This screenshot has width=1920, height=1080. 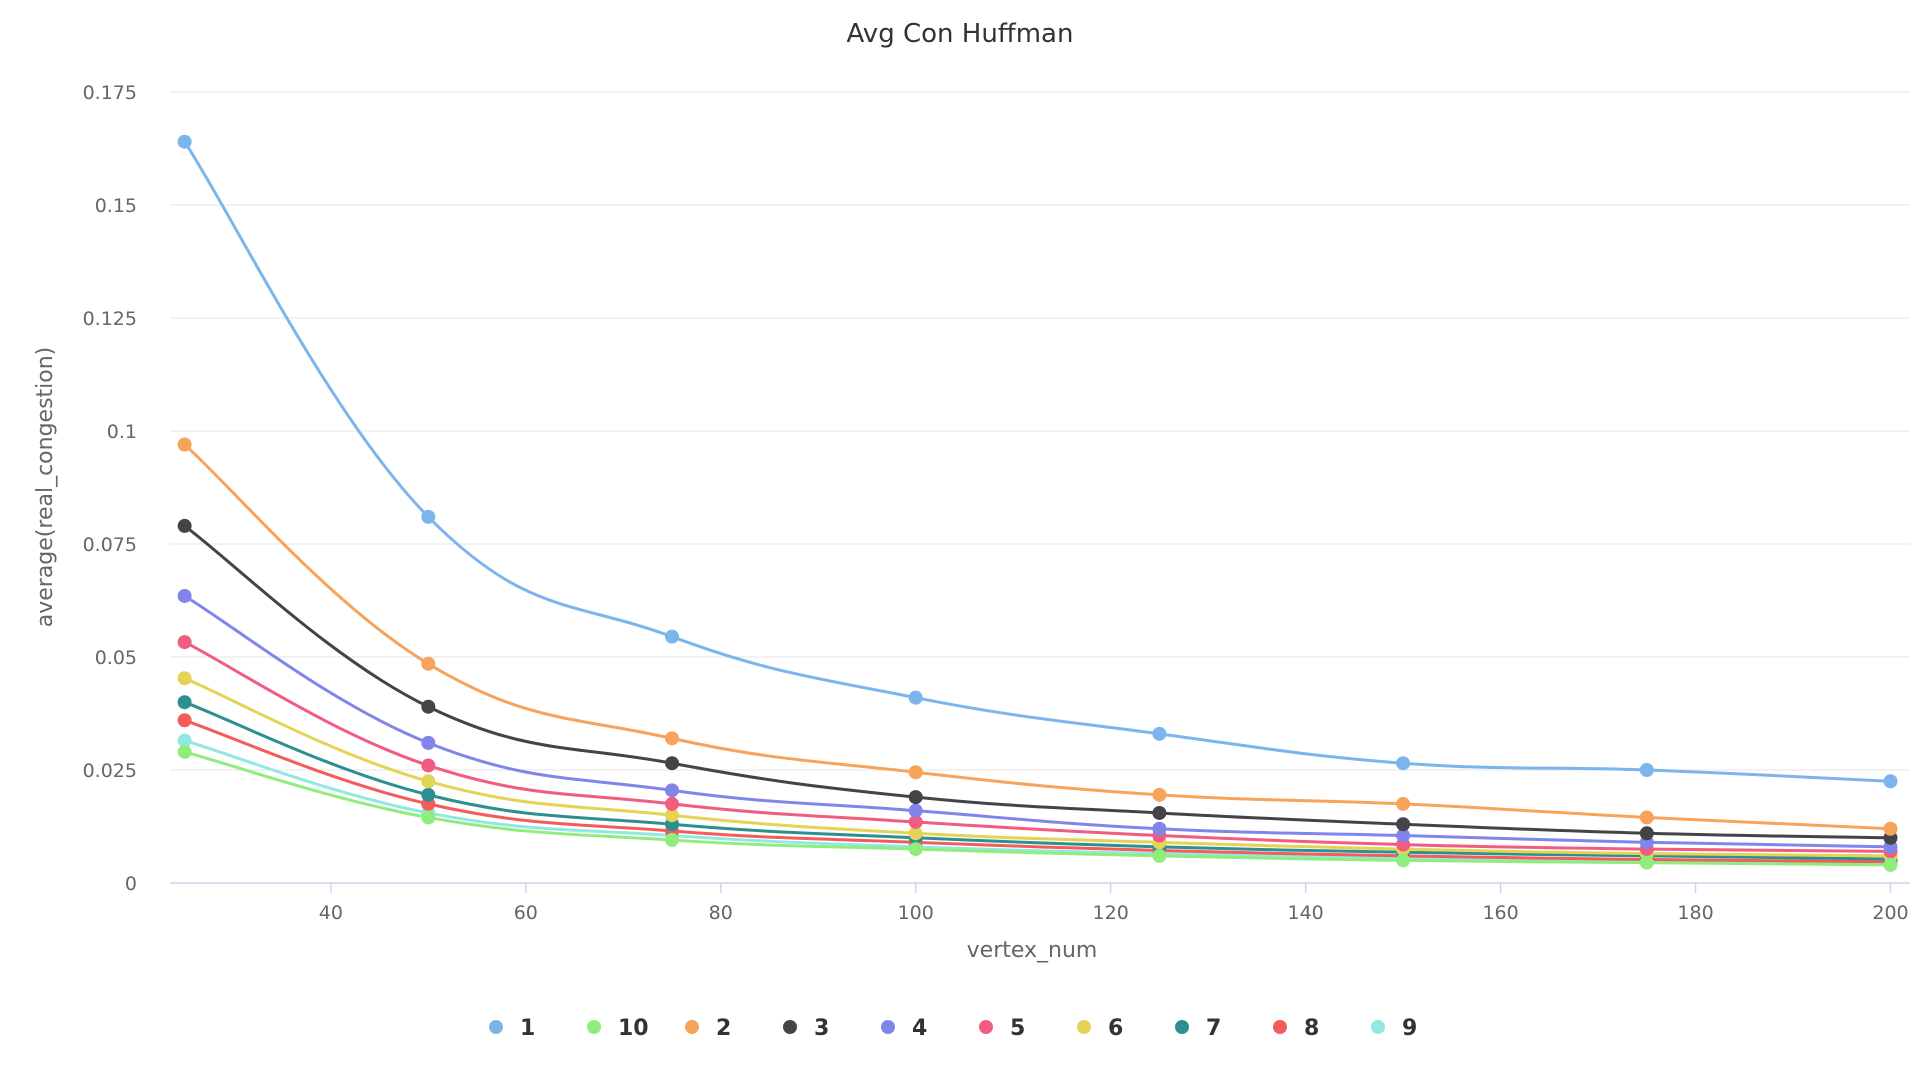 What do you see at coordinates (1409, 1028) in the screenshot?
I see `legend-label: 9` at bounding box center [1409, 1028].